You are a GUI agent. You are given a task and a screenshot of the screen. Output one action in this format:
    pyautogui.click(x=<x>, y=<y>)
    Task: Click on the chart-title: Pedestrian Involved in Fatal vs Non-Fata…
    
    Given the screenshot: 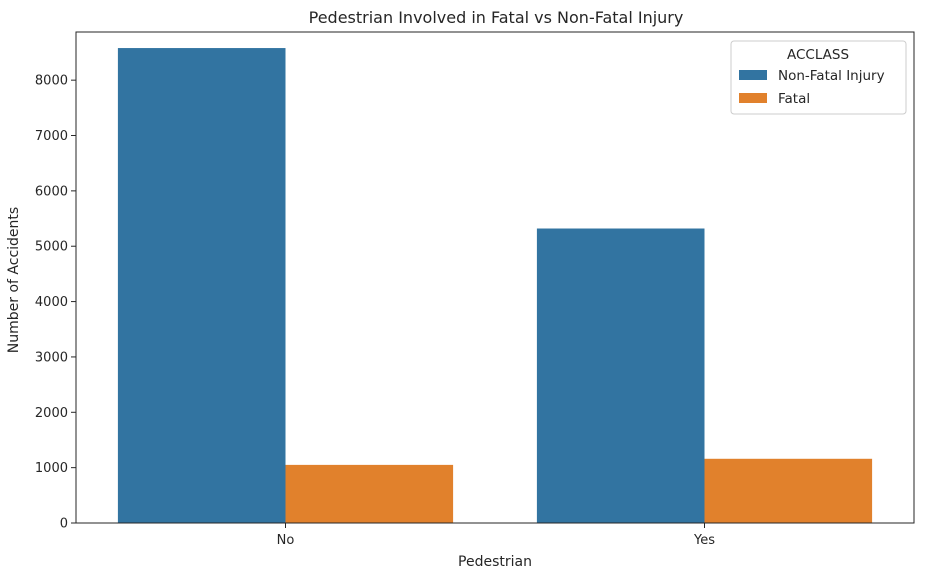 What is the action you would take?
    pyautogui.click(x=496, y=17)
    